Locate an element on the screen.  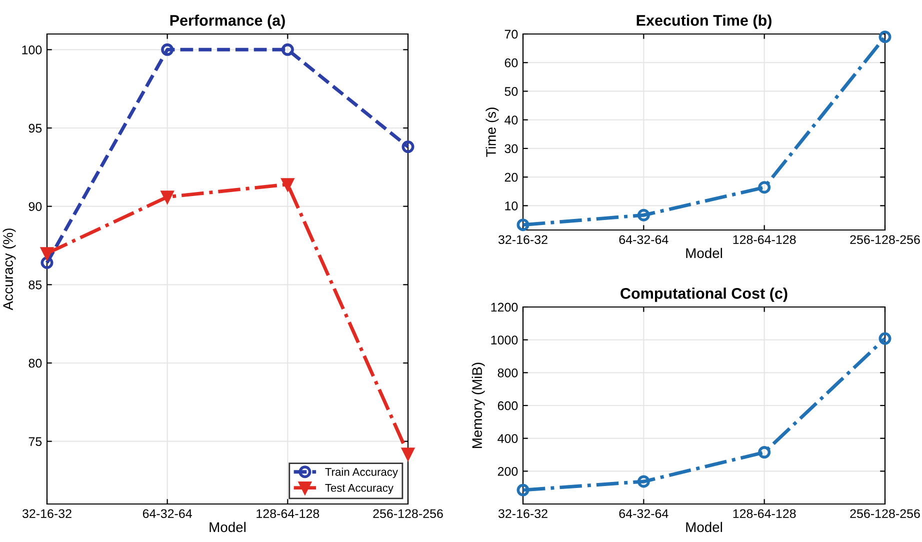
legend-label: Train Accuracy is located at coordinates (361, 473).